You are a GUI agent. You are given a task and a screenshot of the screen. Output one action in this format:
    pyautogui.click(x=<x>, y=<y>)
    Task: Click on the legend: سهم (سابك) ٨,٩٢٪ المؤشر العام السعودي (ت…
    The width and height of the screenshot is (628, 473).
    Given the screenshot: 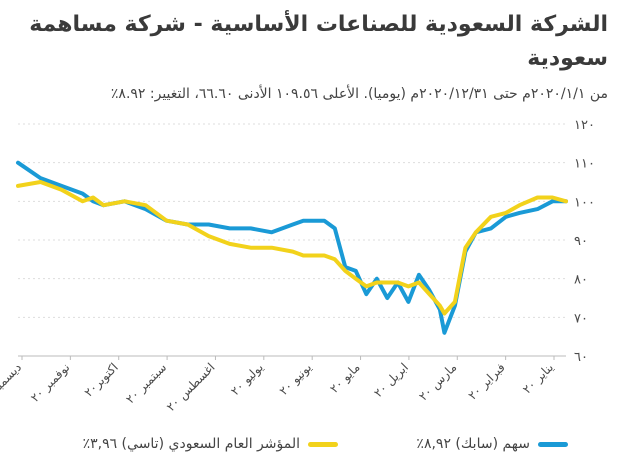 What is the action you would take?
    pyautogui.click(x=314, y=449)
    